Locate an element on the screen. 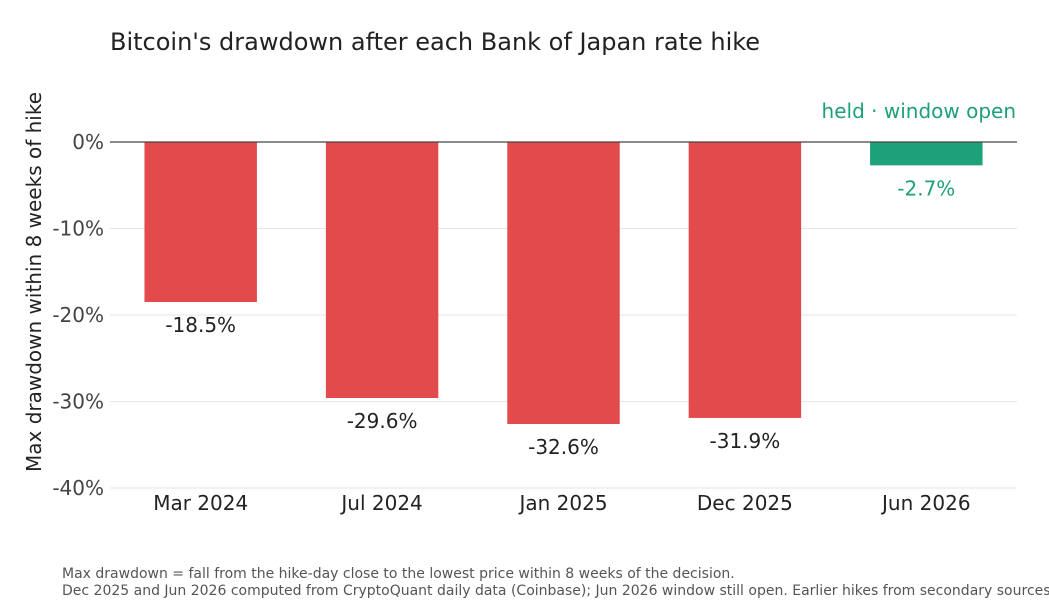  x-categories: Mar 2024 Jul 2024 Jan 2025 Dec 2025 Jun 2026 is located at coordinates (561, 503).